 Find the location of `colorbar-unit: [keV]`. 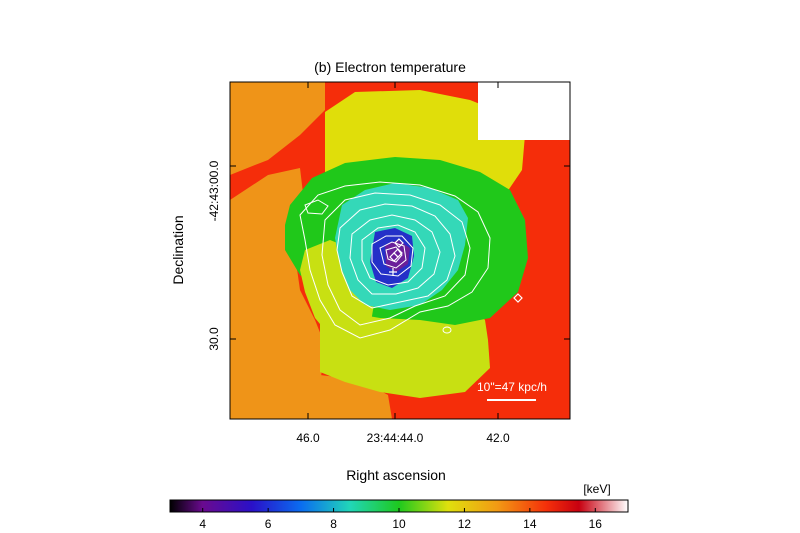

colorbar-unit: [keV] is located at coordinates (596, 489).